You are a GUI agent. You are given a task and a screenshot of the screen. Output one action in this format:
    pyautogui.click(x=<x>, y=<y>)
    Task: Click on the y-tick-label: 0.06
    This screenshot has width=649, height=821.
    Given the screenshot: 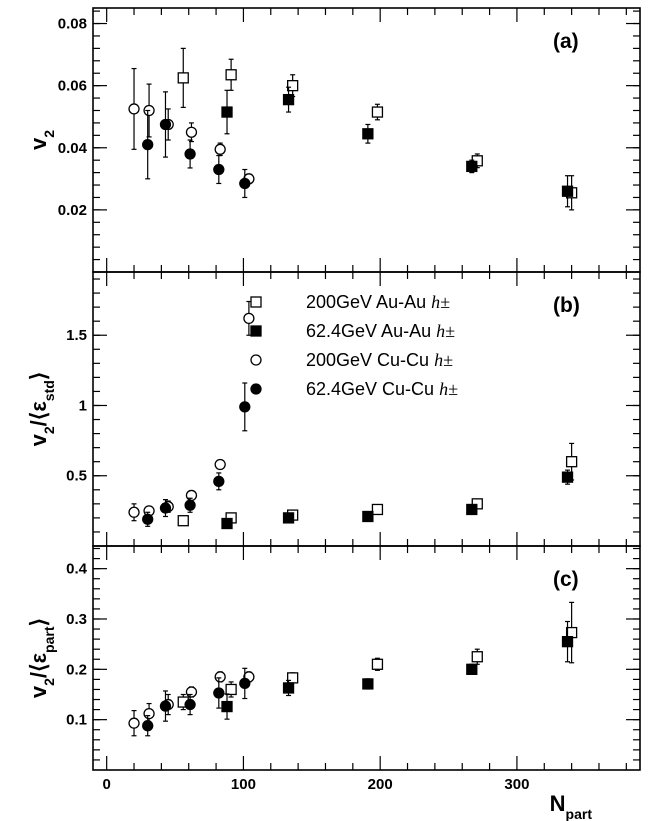 What is the action you would take?
    pyautogui.click(x=72, y=86)
    